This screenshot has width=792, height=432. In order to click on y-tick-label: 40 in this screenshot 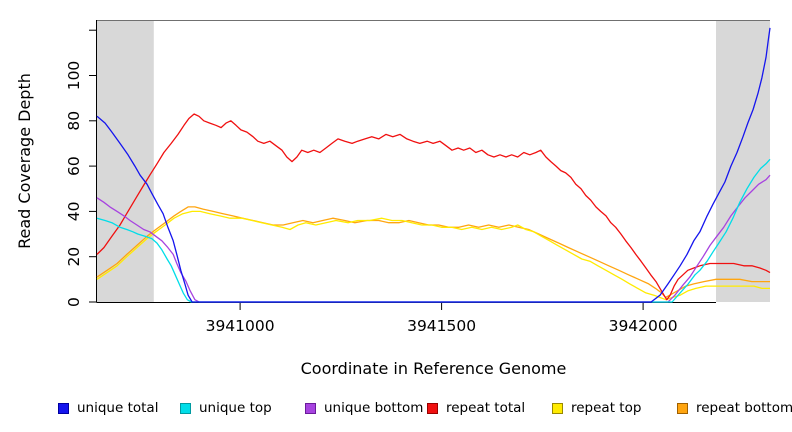, I will do `click(74, 212)`.